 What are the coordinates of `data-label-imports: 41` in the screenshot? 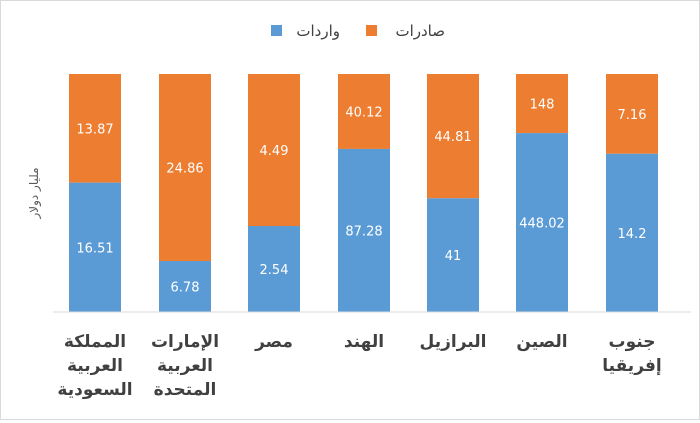 It's located at (453, 256).